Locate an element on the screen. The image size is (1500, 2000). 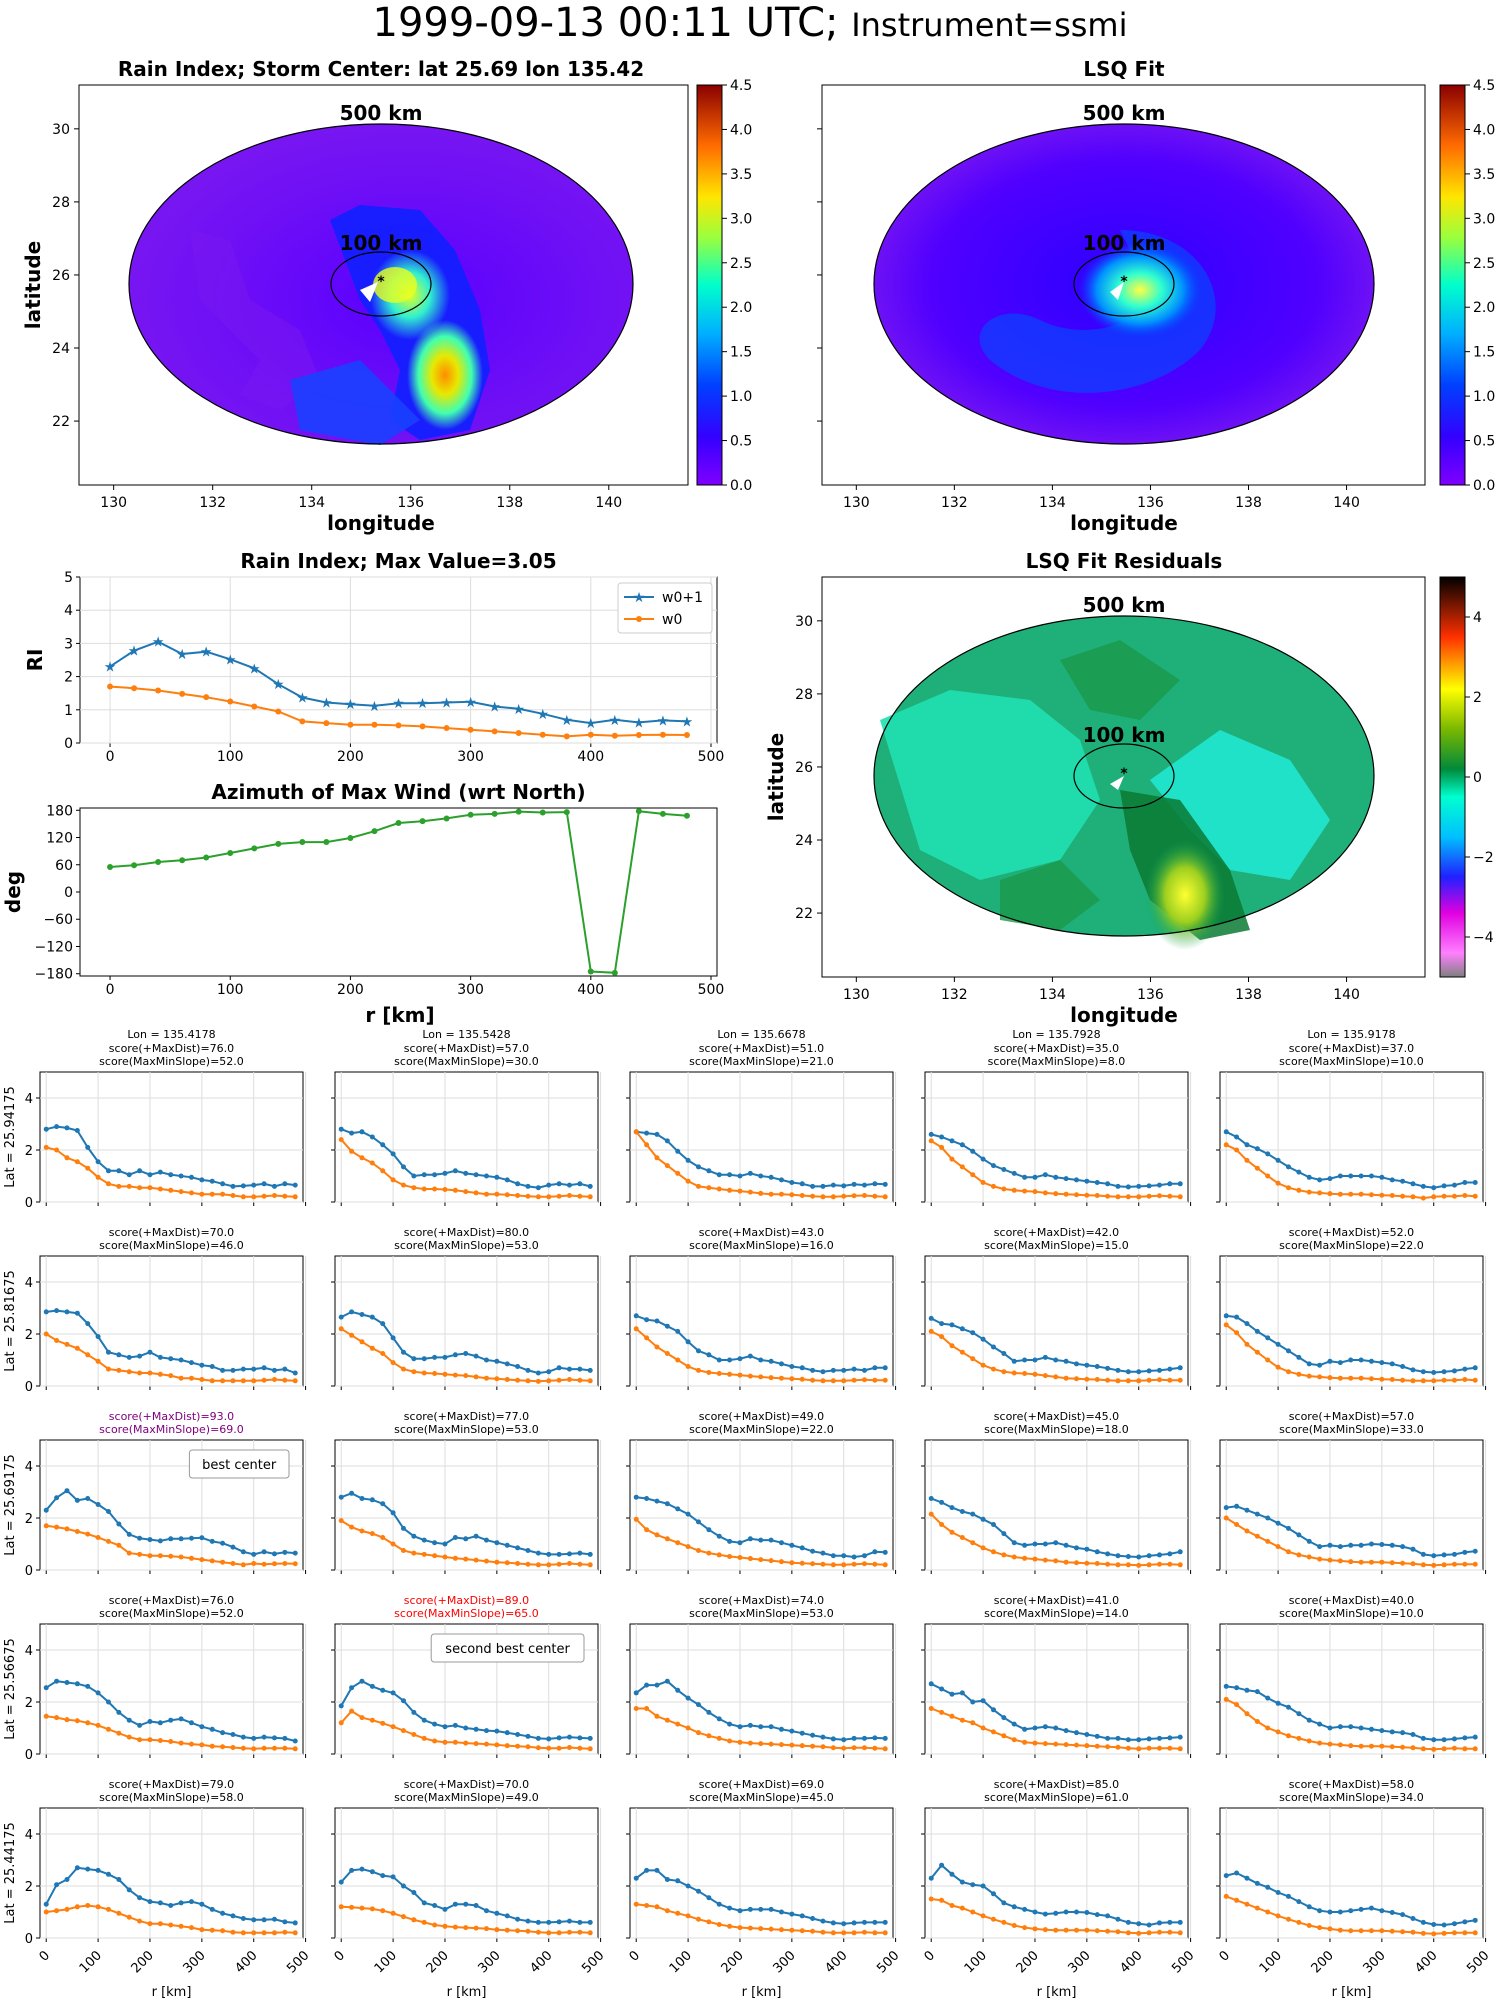
azimuth-ylabel: deg is located at coordinates (13, 892).